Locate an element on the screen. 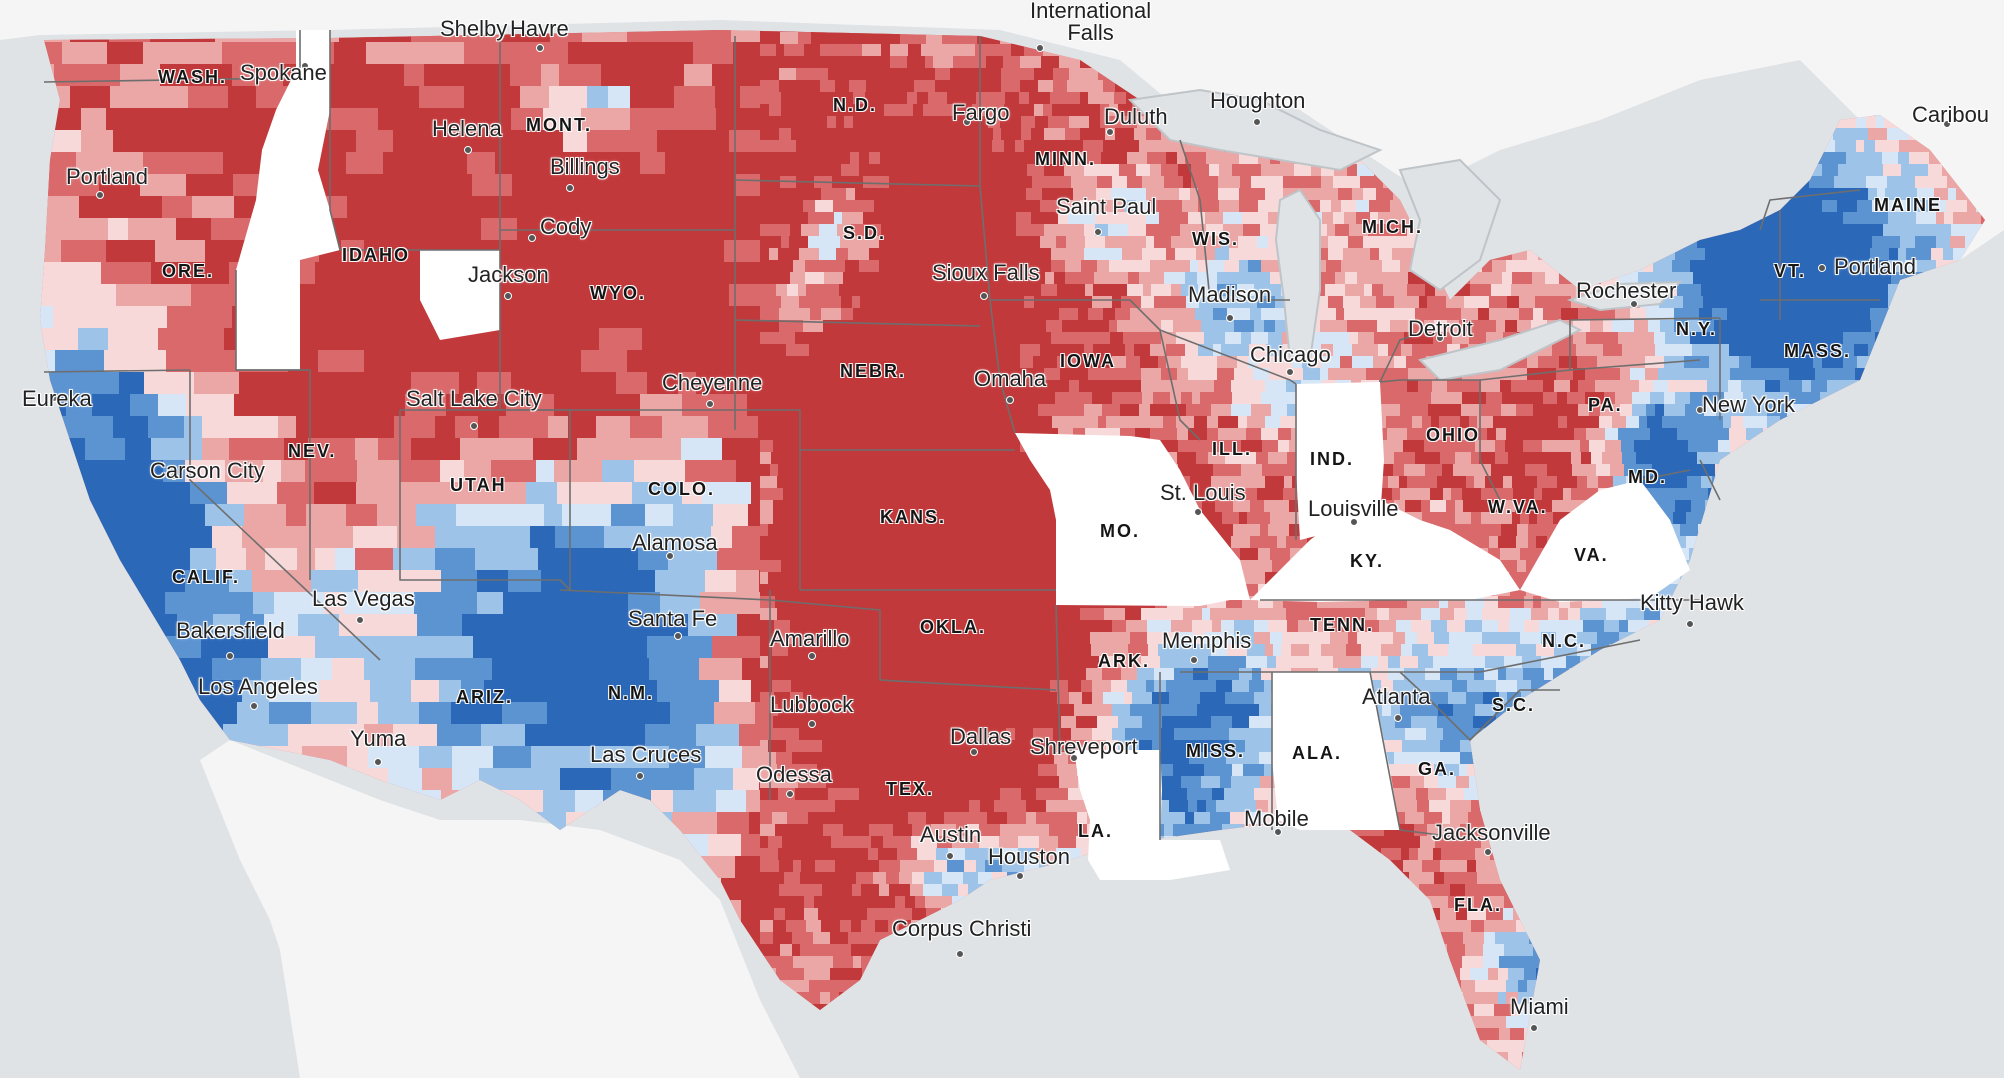  city-marker-billings is located at coordinates (570, 188).